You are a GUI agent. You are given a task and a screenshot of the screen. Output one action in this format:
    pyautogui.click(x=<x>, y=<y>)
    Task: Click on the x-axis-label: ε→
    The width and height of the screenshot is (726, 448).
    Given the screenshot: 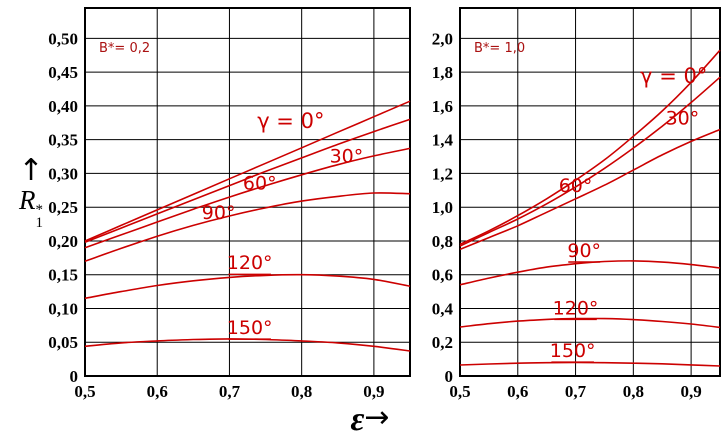 What is the action you would take?
    pyautogui.click(x=370, y=419)
    